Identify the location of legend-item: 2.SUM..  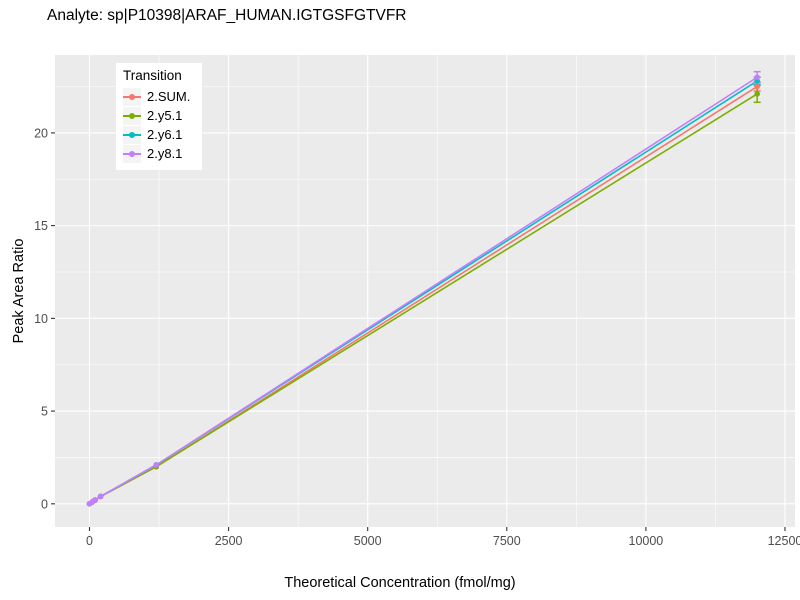
(156, 96).